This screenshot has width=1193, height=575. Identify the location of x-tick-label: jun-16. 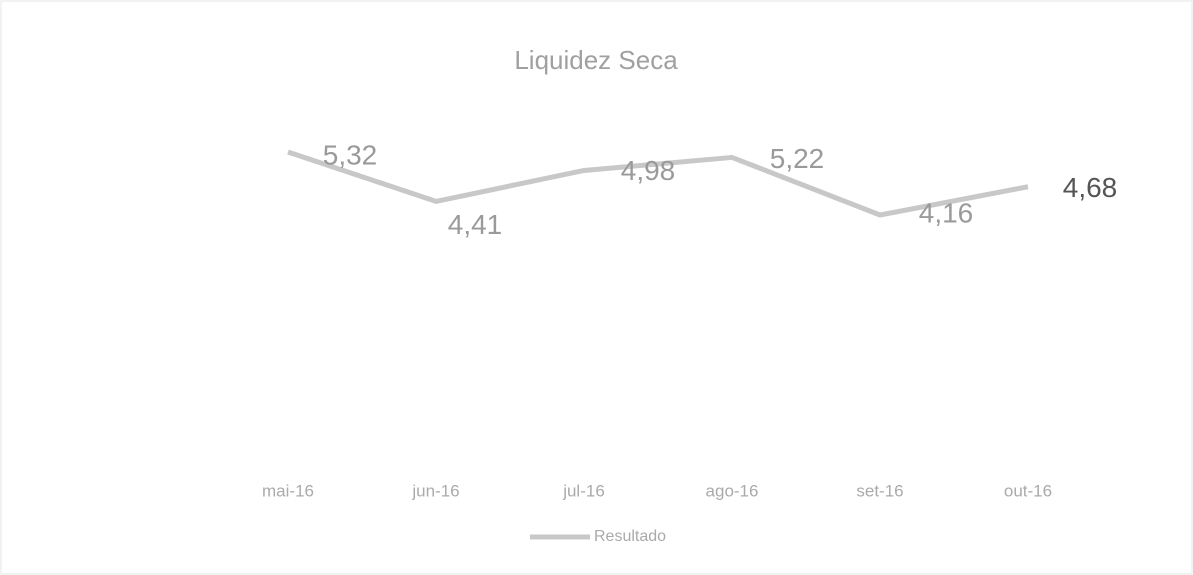
(435, 490).